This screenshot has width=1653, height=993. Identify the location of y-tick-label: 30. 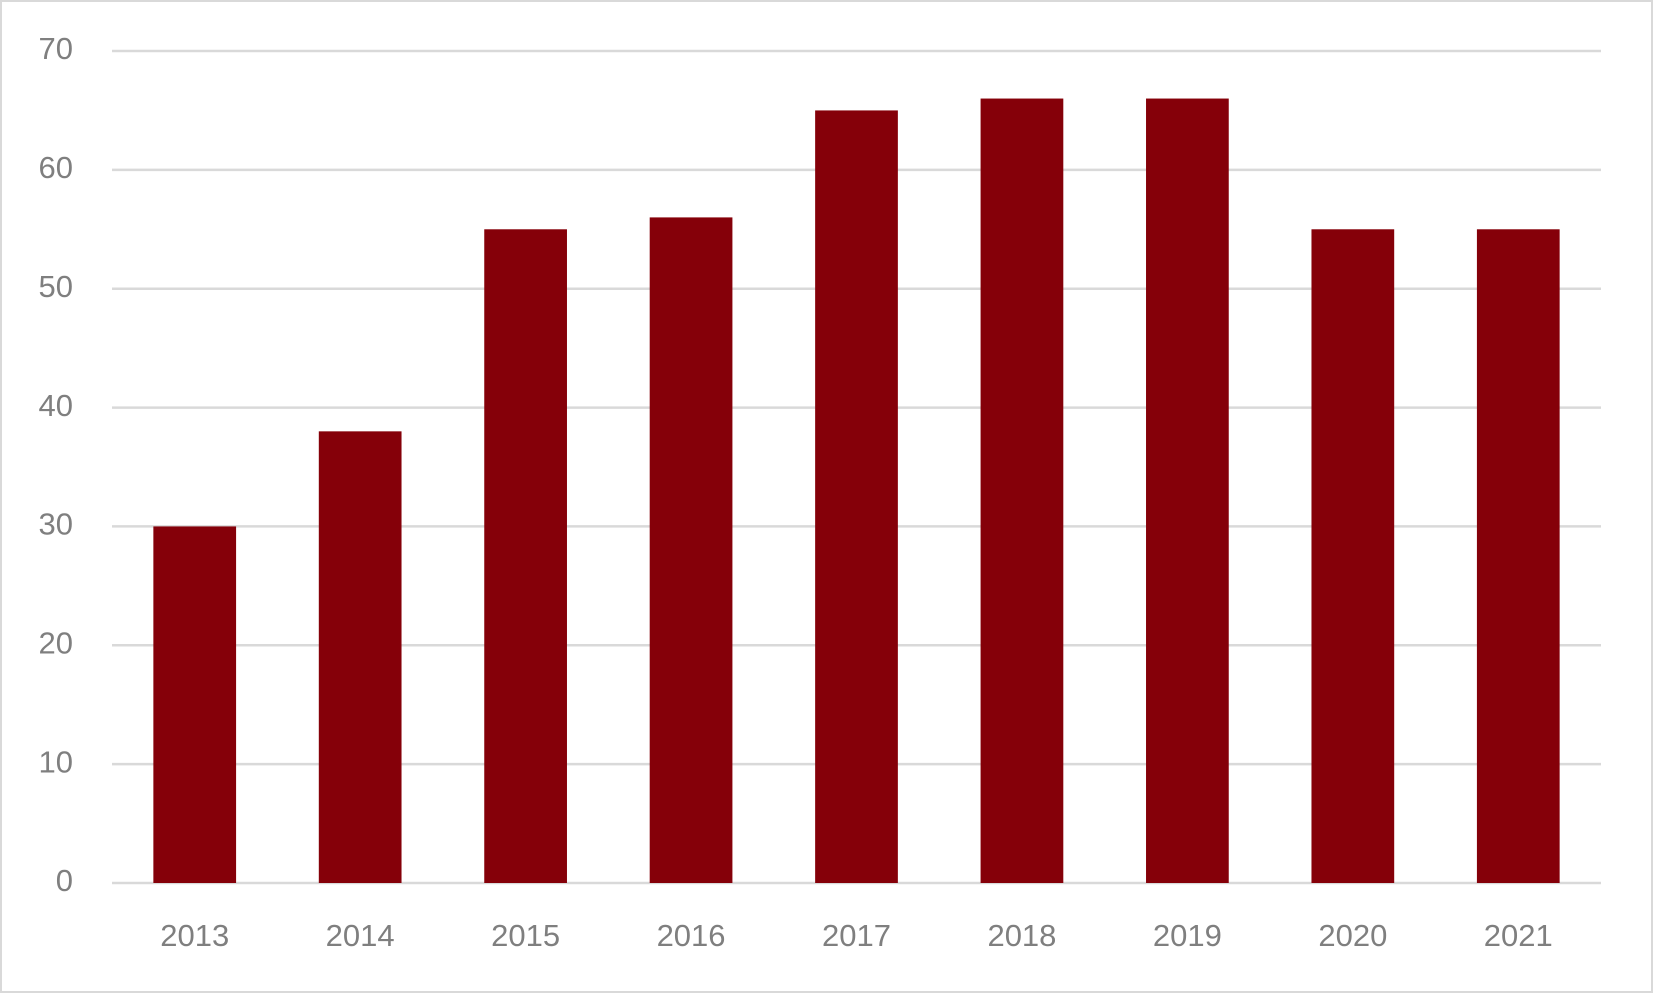
(56, 524).